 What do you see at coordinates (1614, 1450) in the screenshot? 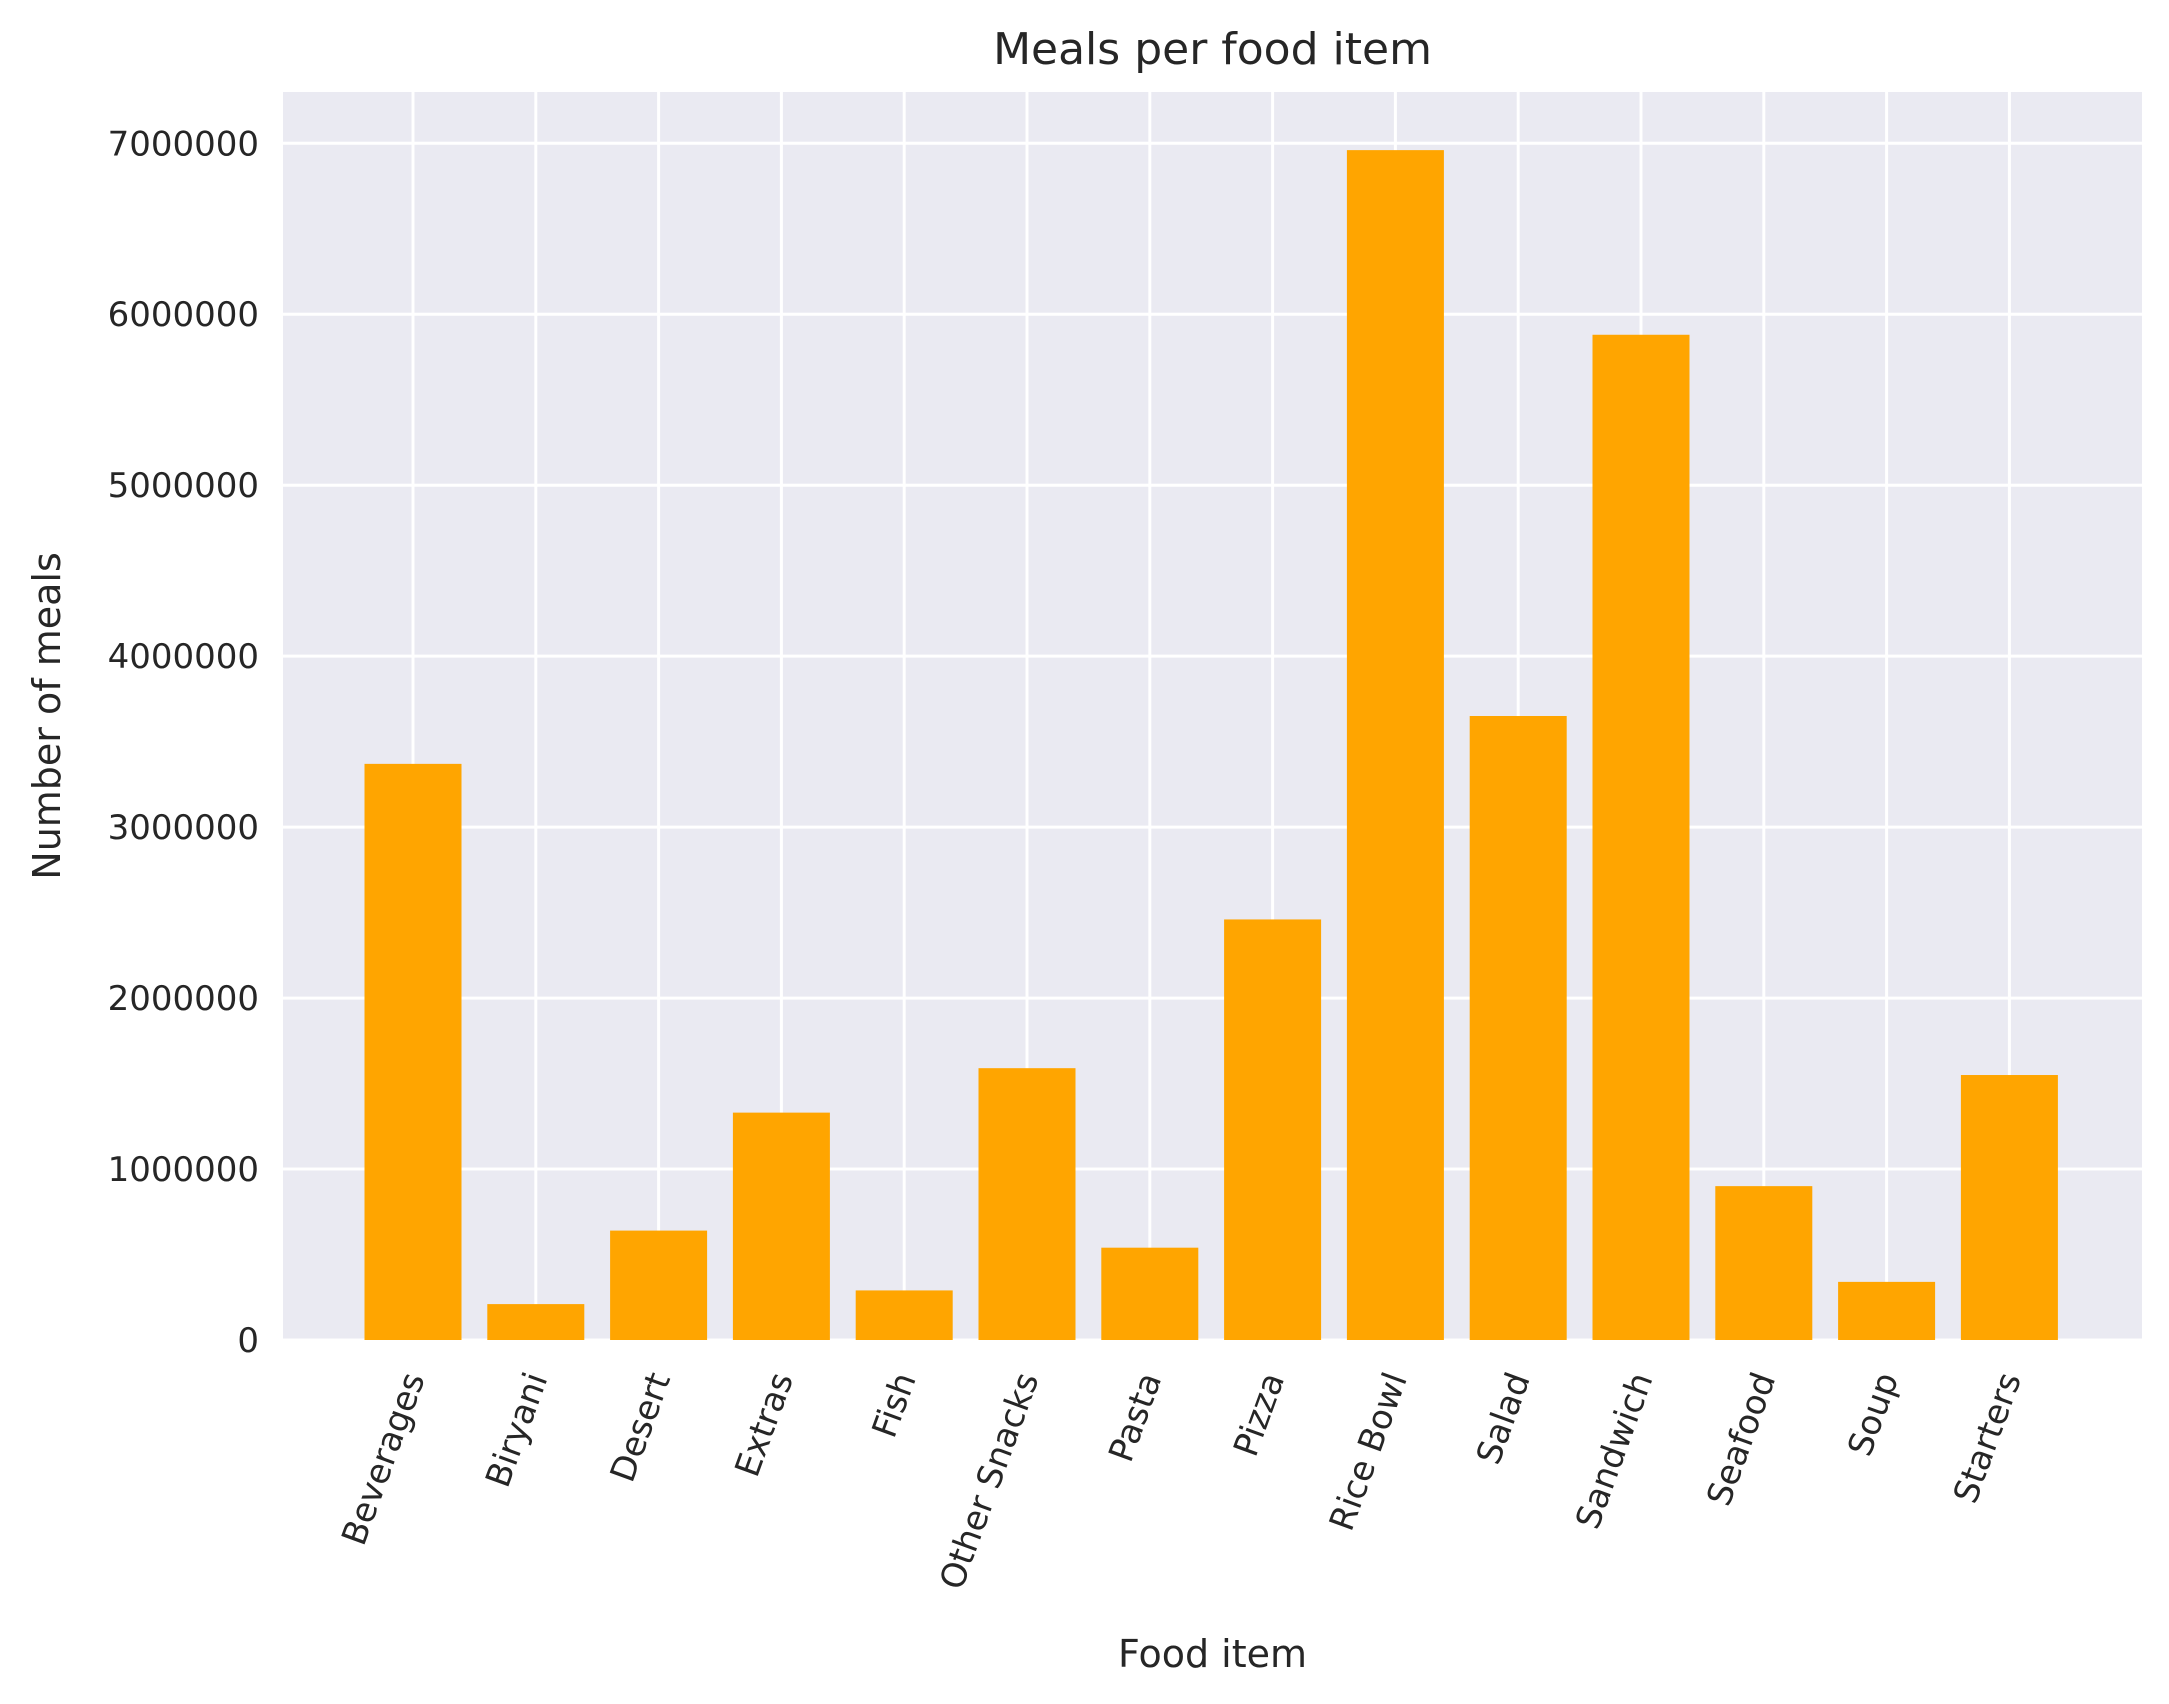
I see `x-tick-label: Sandwich` at bounding box center [1614, 1450].